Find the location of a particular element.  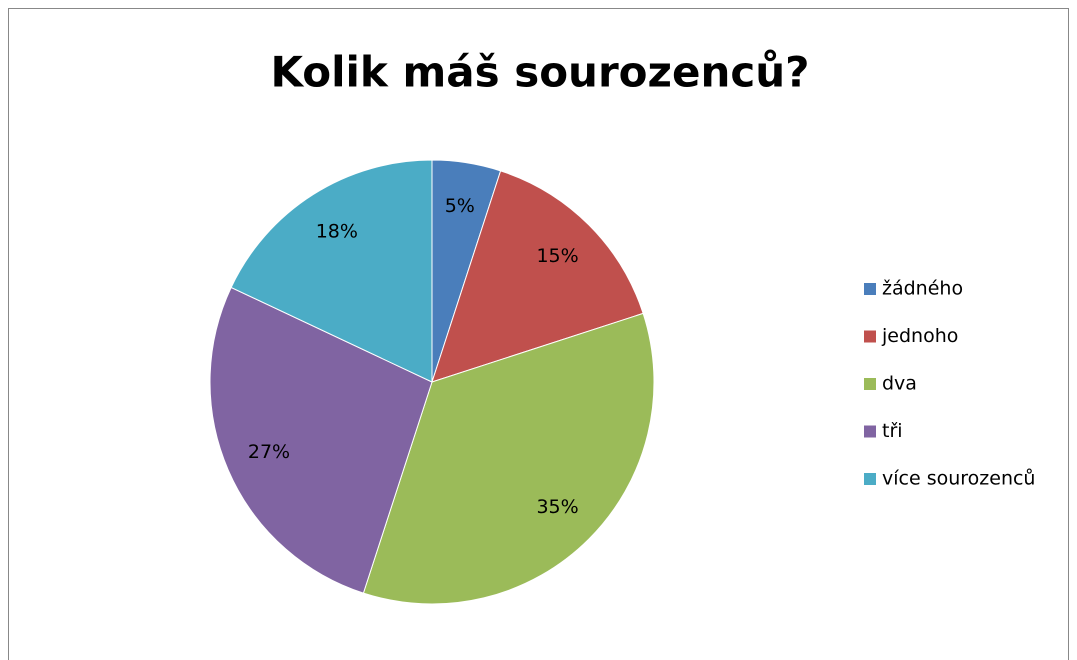

legend-label: tři is located at coordinates (892, 431).